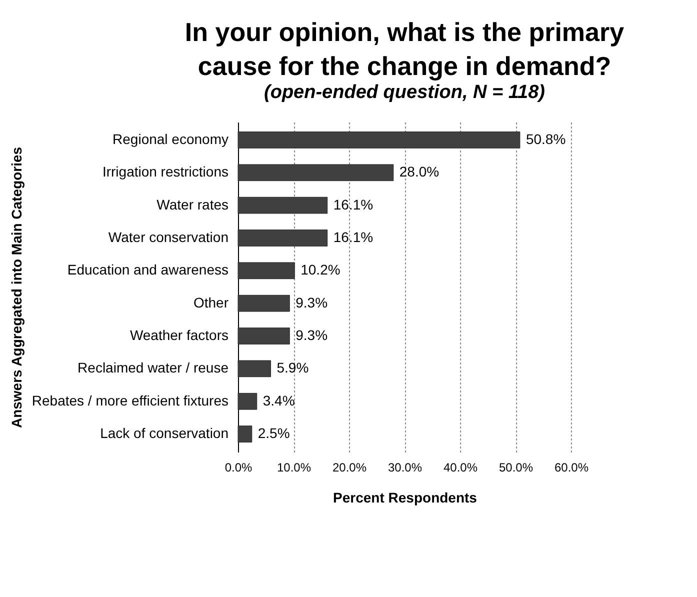 Image resolution: width=697 pixels, height=597 pixels. What do you see at coordinates (460, 467) in the screenshot?
I see `x-tick-label: 40.0%` at bounding box center [460, 467].